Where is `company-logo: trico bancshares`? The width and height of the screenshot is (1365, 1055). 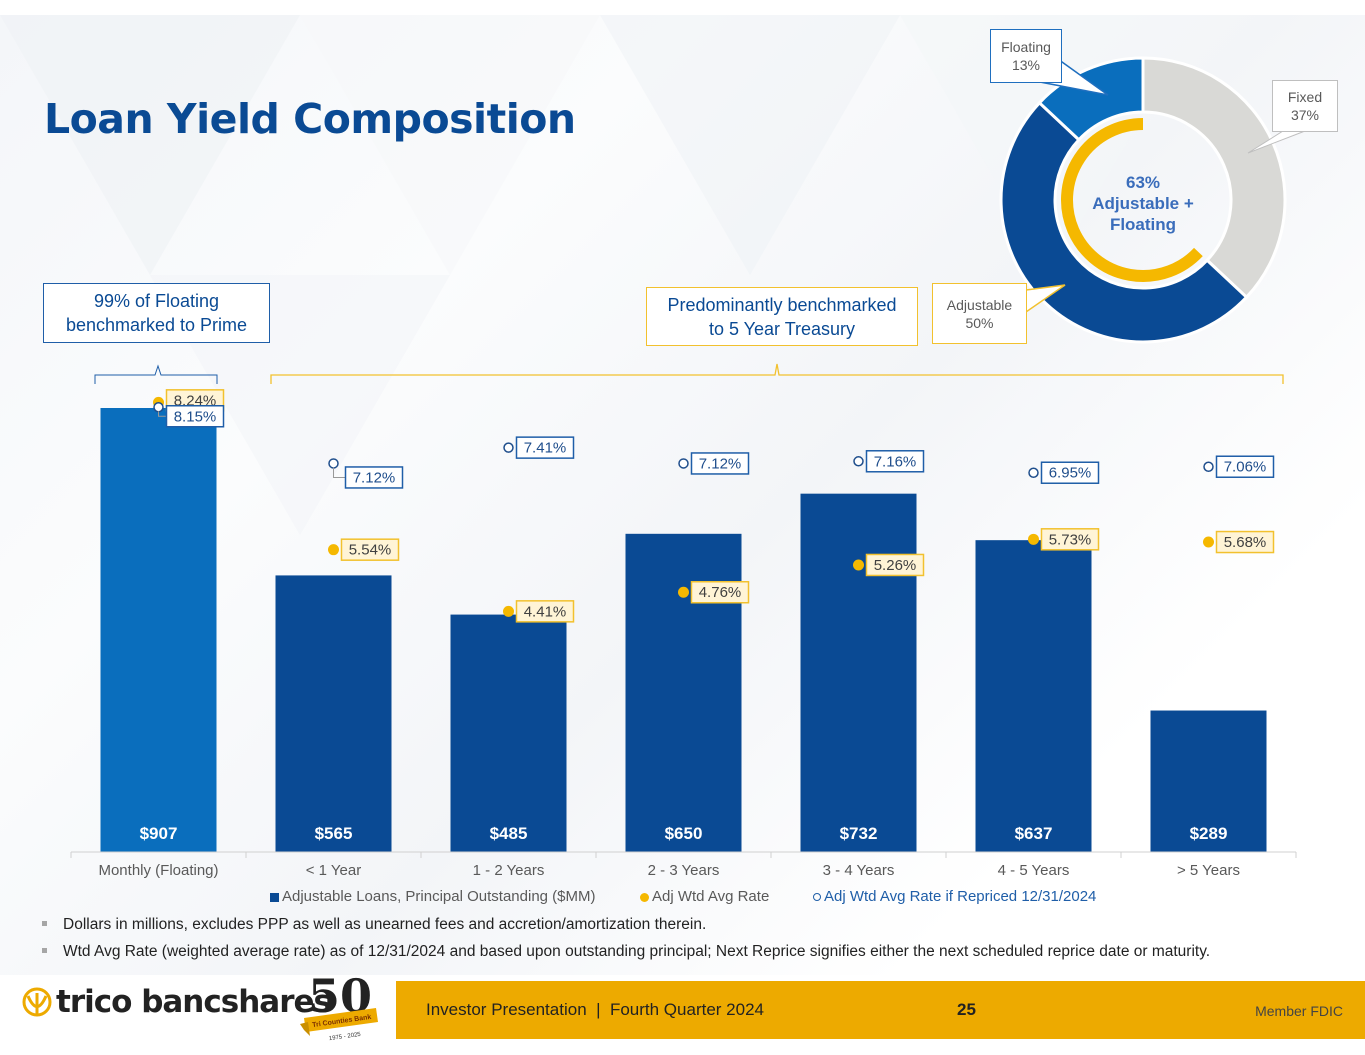
company-logo: trico bancshares is located at coordinates (177, 1002).